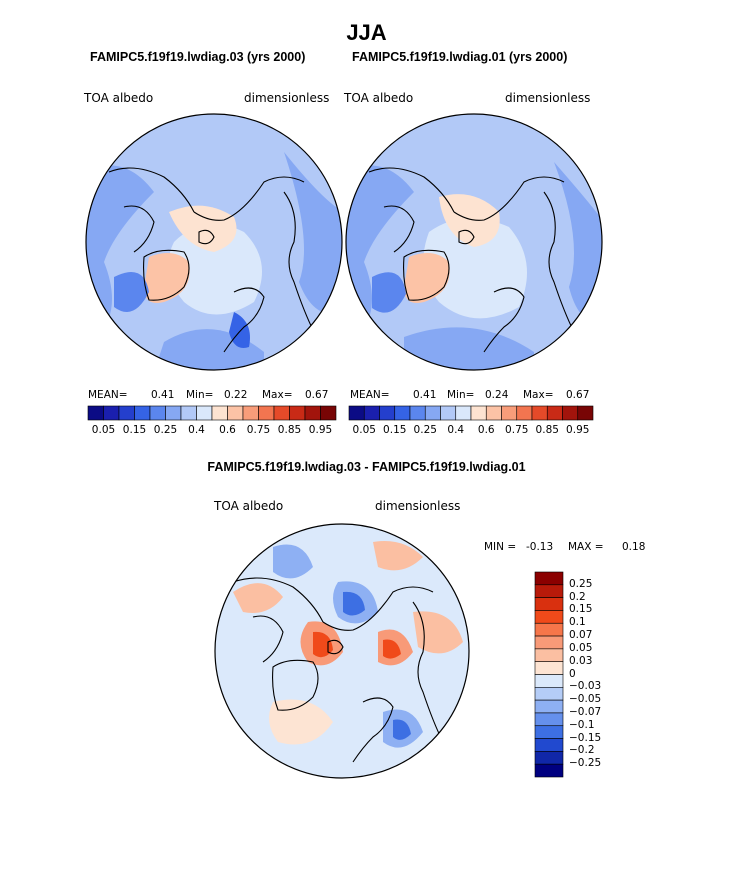 Image resolution: width=733 pixels, height=882 pixels. I want to click on colorbar-tick-label: −0.1, so click(582, 724).